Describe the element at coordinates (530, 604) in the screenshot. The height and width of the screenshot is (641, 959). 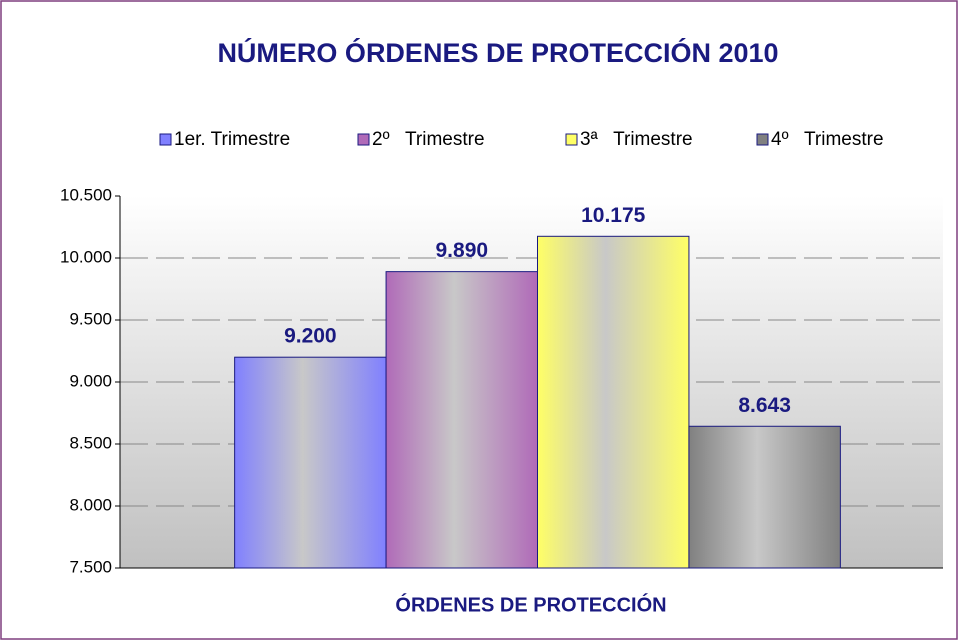
I see `x-axis-label: ÓRDENES DE PROTECCIÓN` at that location.